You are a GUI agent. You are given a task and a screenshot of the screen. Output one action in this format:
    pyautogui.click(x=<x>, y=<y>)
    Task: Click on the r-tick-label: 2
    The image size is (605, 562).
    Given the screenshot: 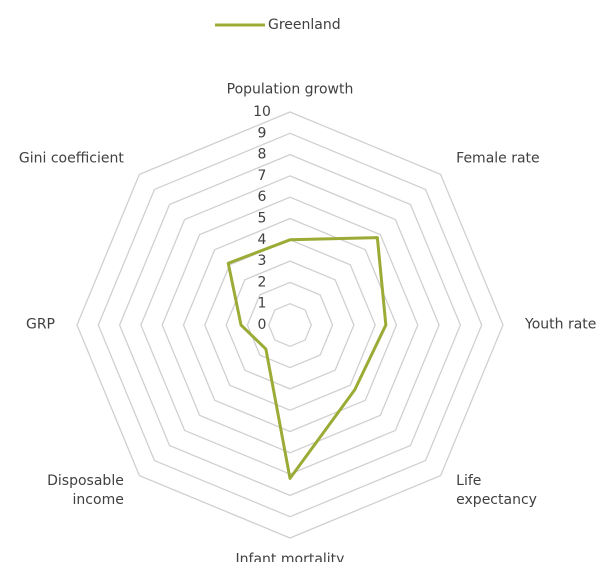 What is the action you would take?
    pyautogui.click(x=262, y=282)
    